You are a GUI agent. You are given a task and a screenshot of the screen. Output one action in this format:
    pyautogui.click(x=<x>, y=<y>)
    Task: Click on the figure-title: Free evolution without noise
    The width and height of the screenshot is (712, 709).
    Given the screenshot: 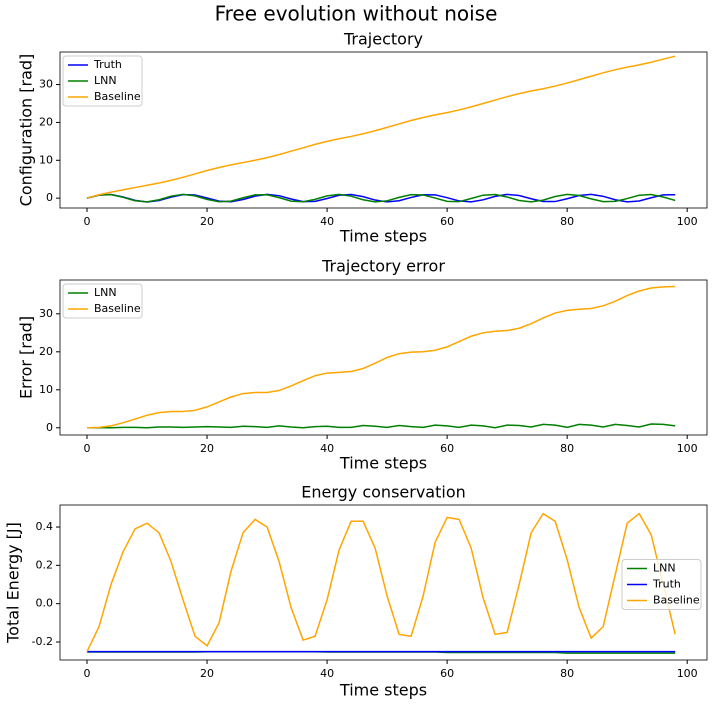 What is the action you would take?
    pyautogui.click(x=356, y=14)
    